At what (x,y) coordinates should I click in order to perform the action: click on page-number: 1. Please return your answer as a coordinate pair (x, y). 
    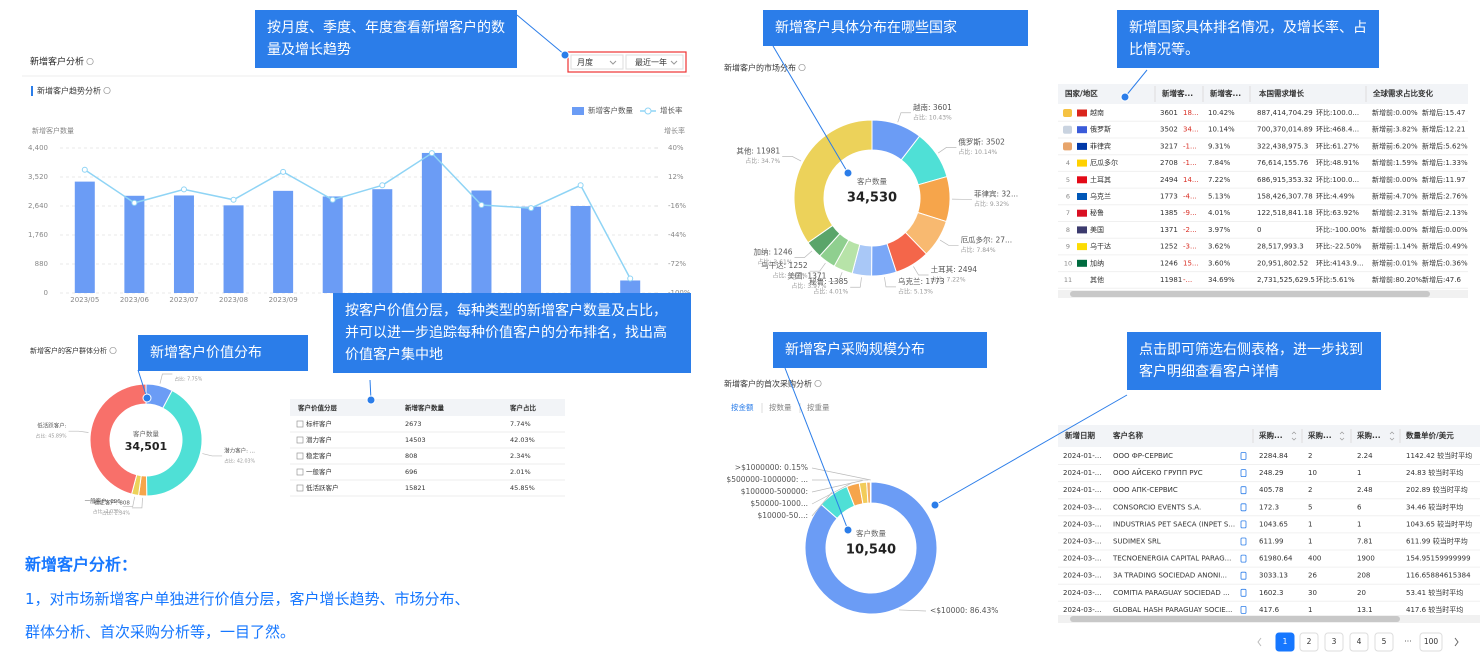
    Looking at the image, I should click on (1285, 641).